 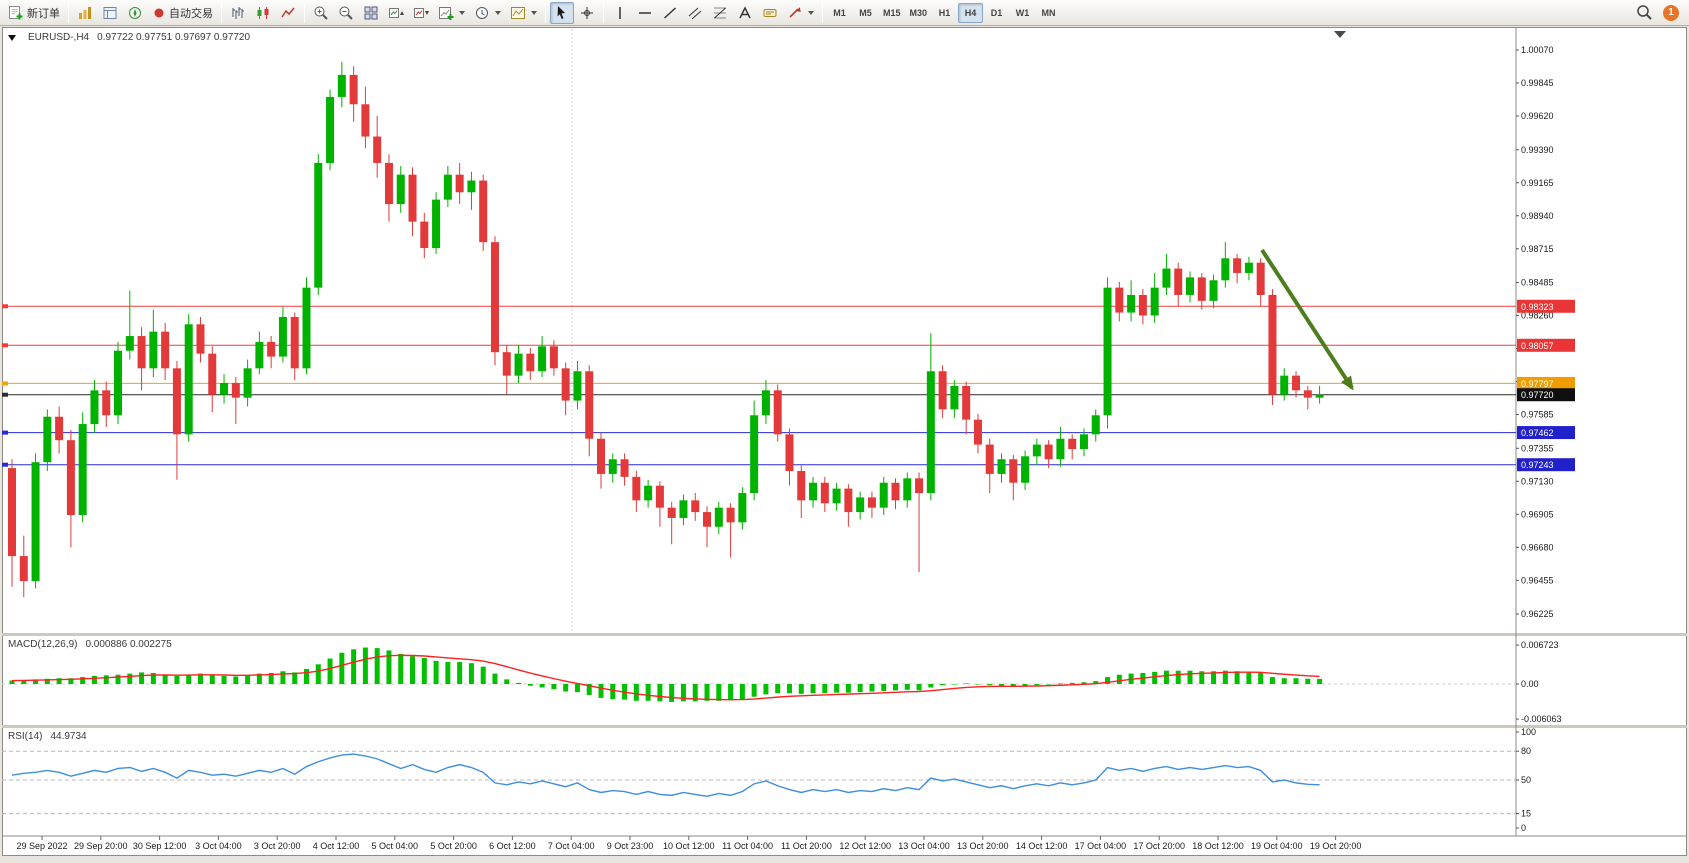 What do you see at coordinates (944, 12) in the screenshot?
I see `timeframe-h1-button: H1` at bounding box center [944, 12].